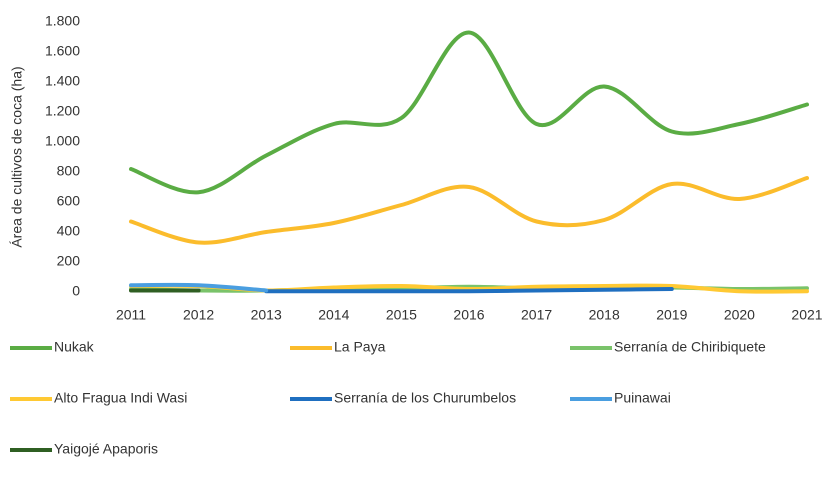 The height and width of the screenshot is (484, 833). I want to click on x-tick-label: 2020, so click(739, 315).